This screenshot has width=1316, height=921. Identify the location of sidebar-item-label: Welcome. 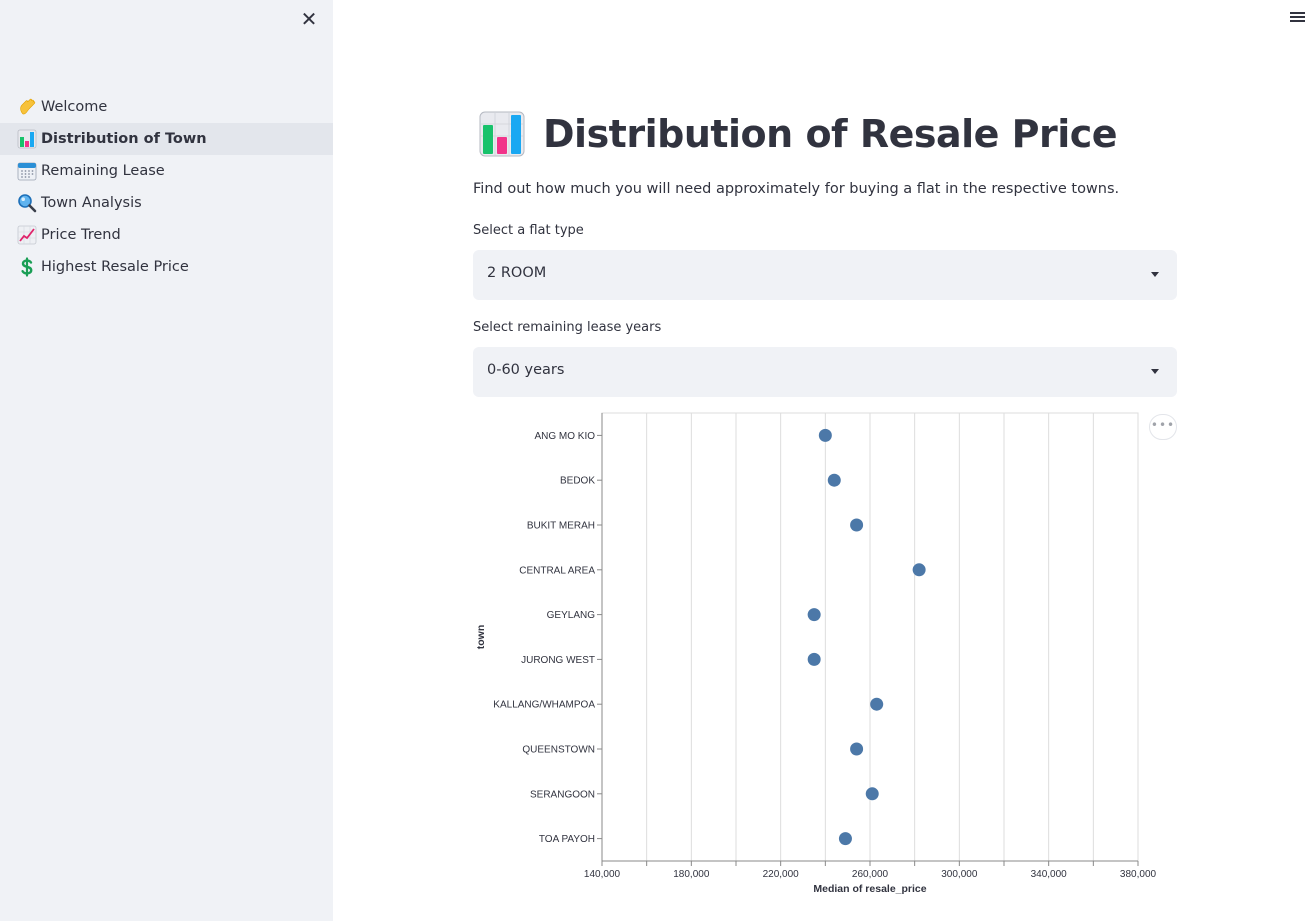
(74, 107).